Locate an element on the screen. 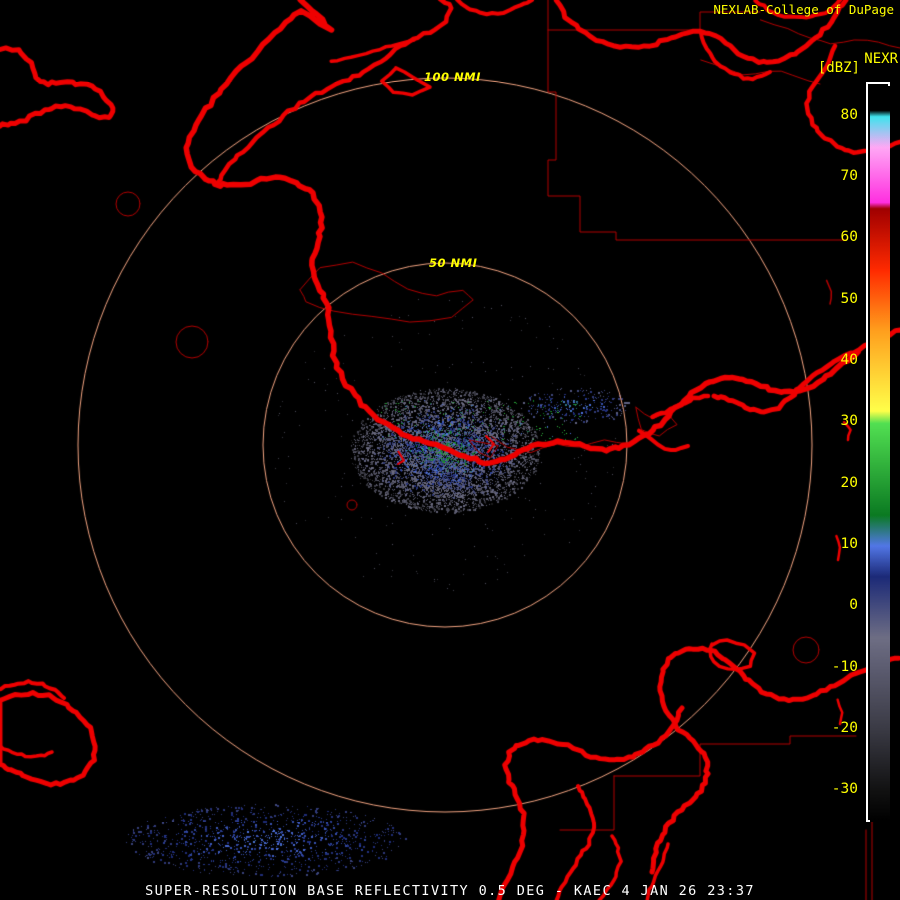  colorbar-units-label: [dBZ] is located at coordinates (838, 68).